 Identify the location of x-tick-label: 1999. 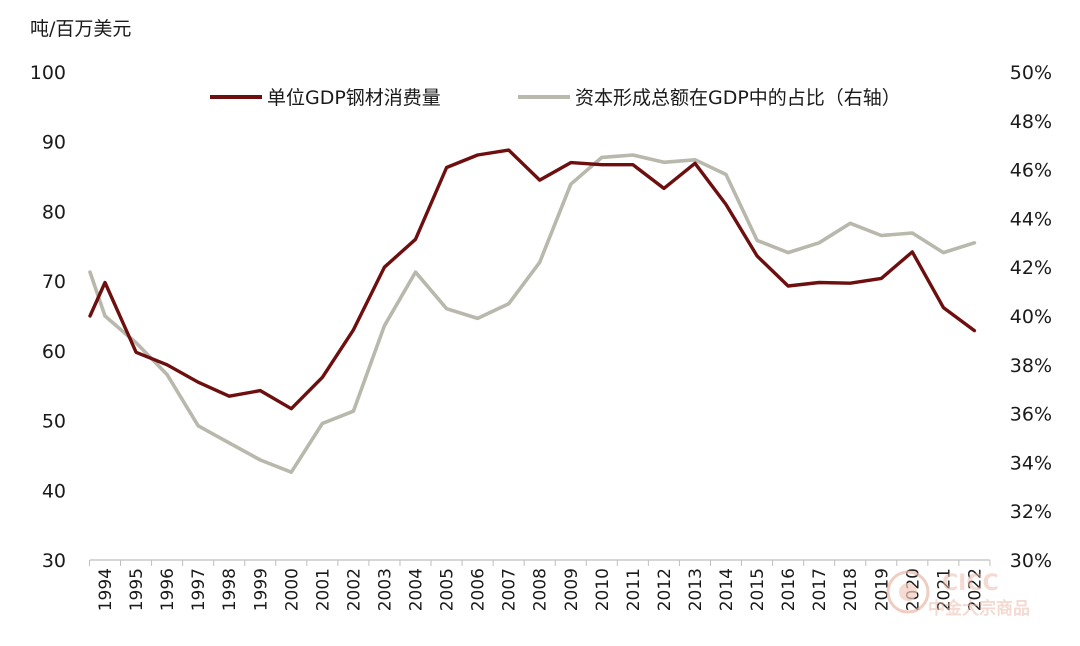
(261, 589).